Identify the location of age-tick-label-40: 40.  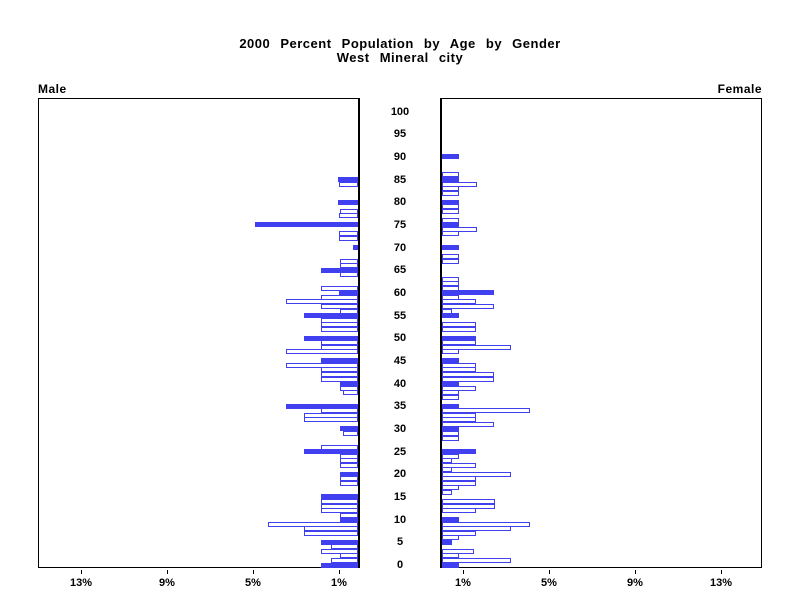
(400, 384).